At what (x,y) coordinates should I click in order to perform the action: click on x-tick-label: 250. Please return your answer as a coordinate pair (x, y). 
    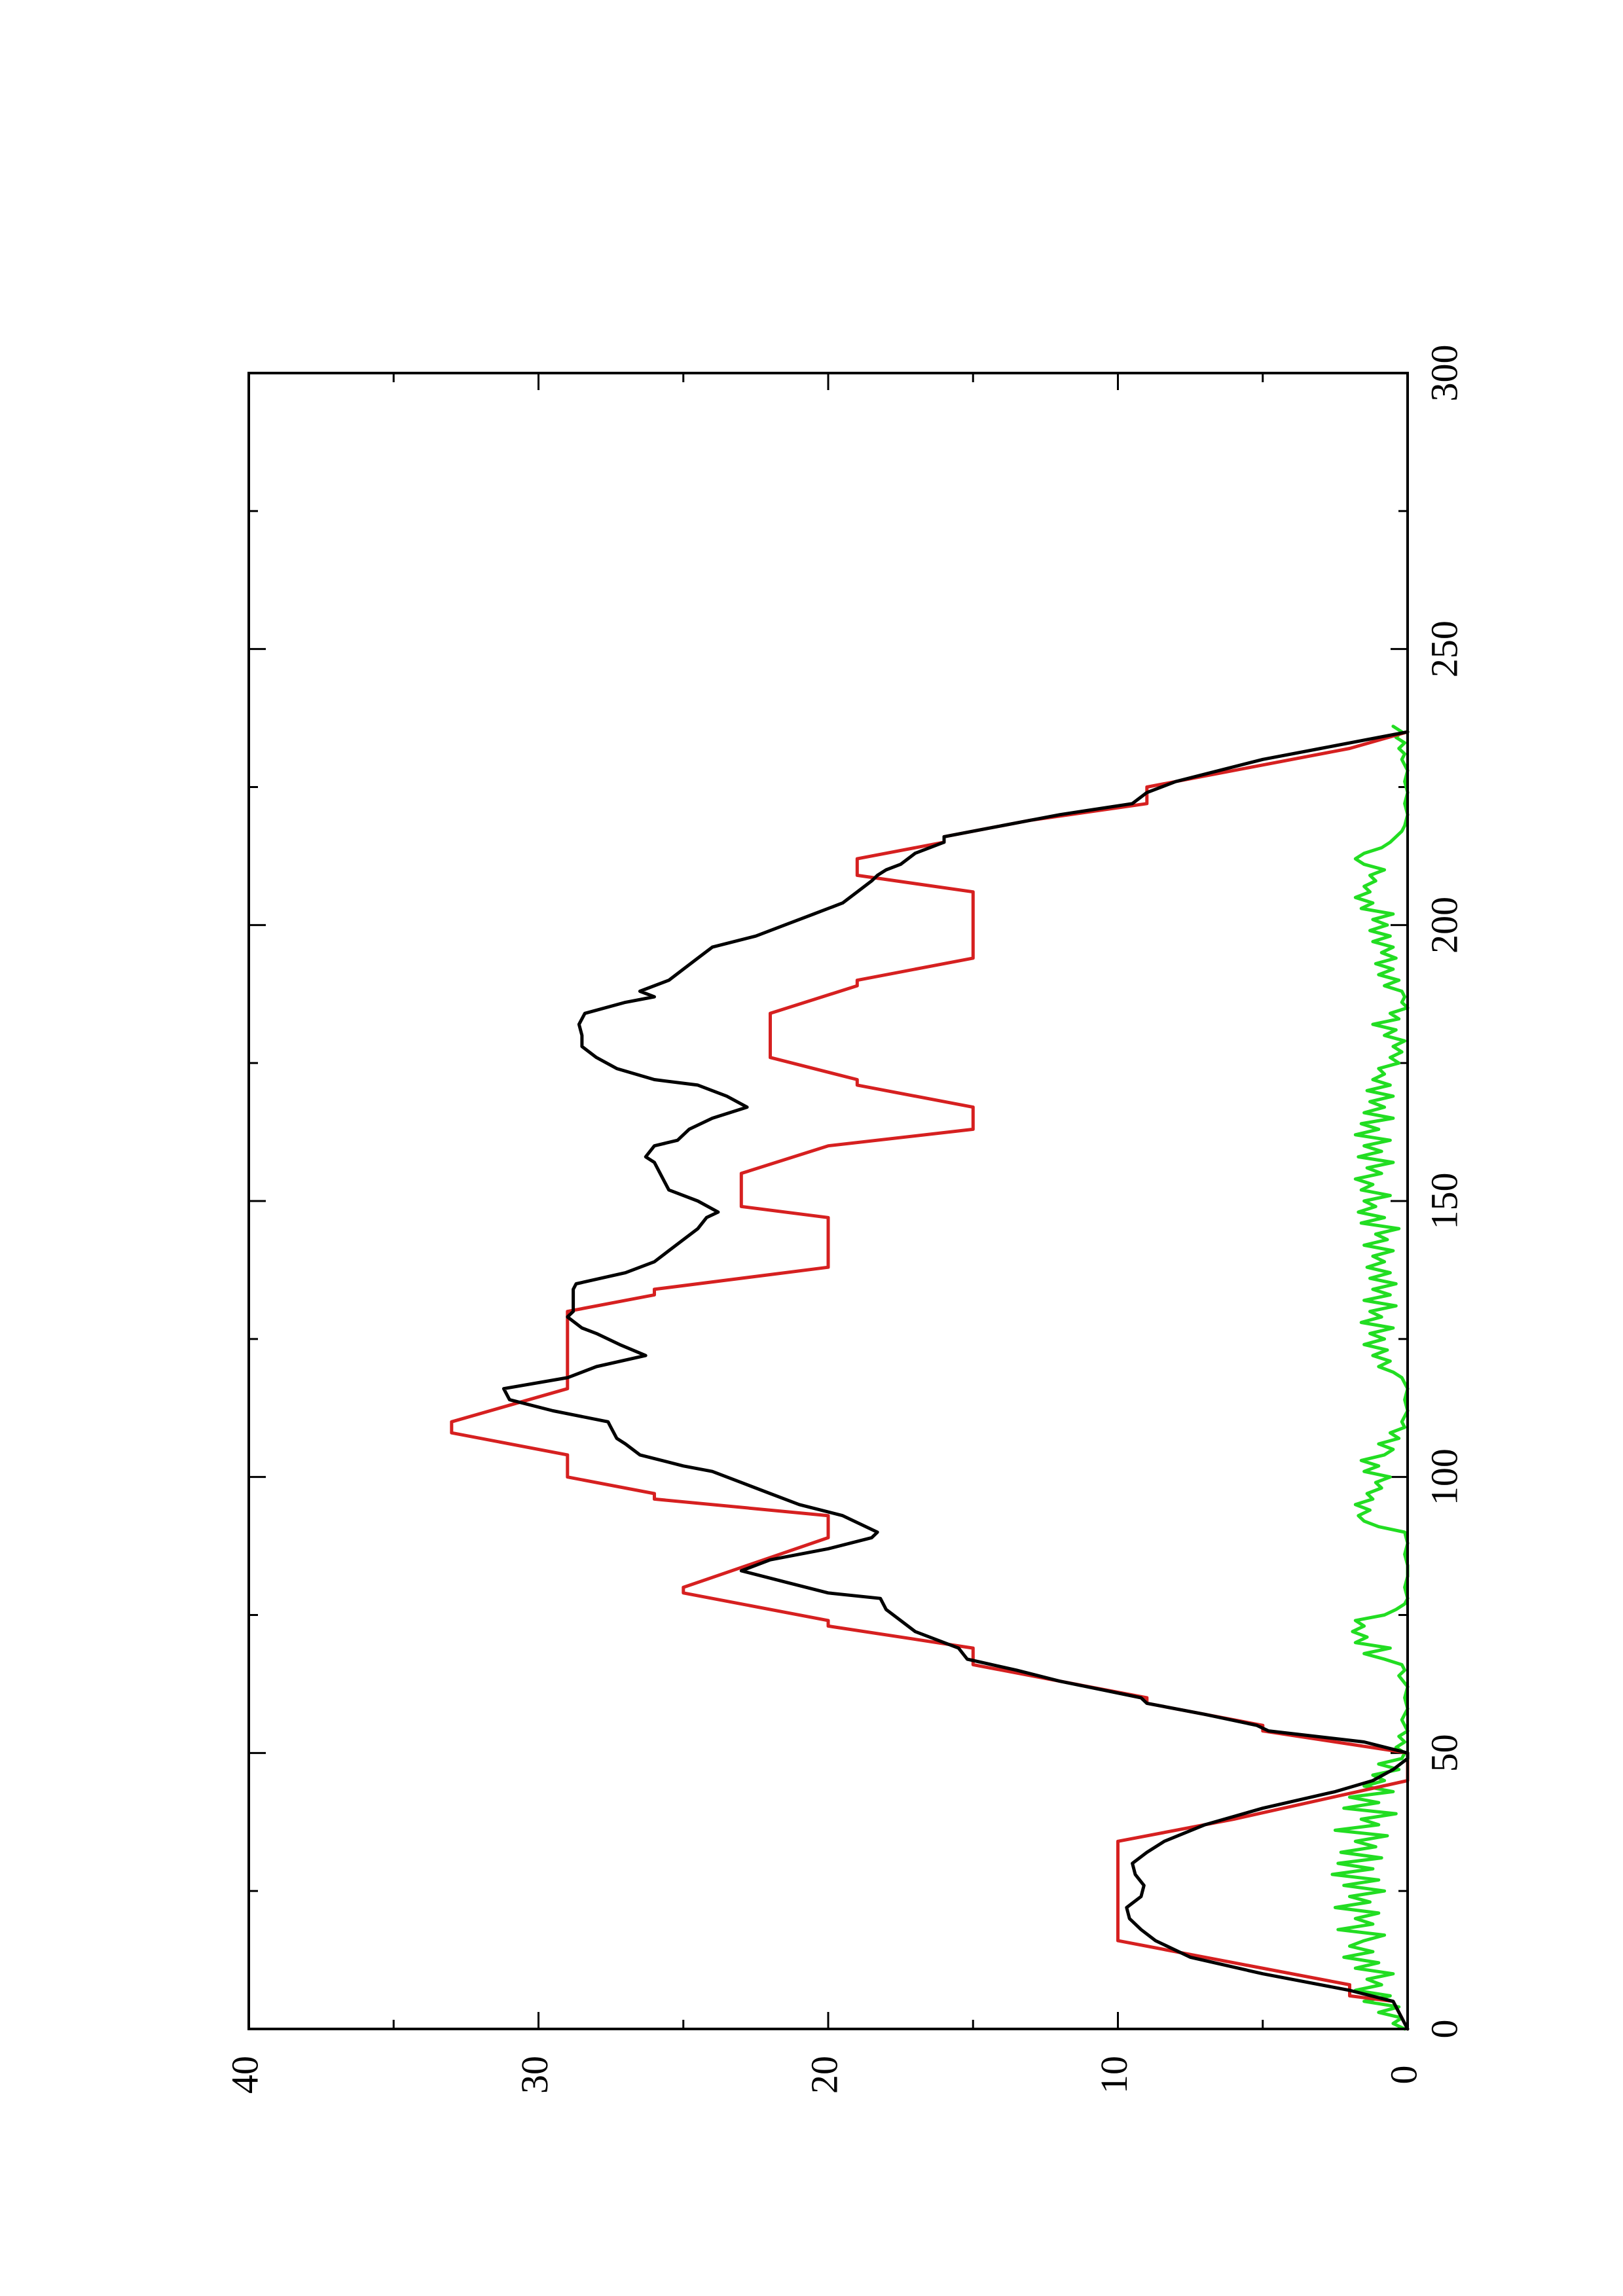
    Looking at the image, I should click on (1444, 648).